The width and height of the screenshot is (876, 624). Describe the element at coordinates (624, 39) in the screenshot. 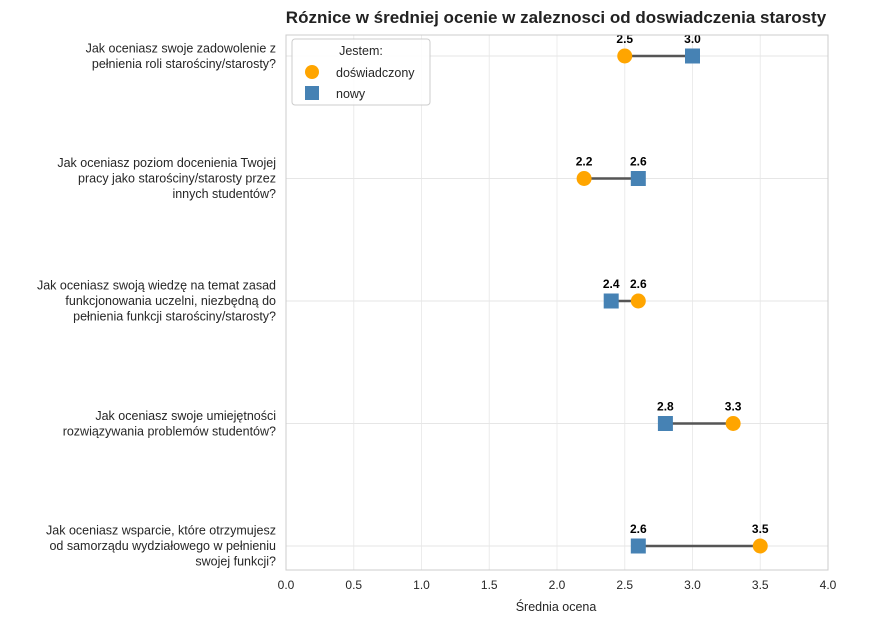

I see `data-label: 2.5` at that location.